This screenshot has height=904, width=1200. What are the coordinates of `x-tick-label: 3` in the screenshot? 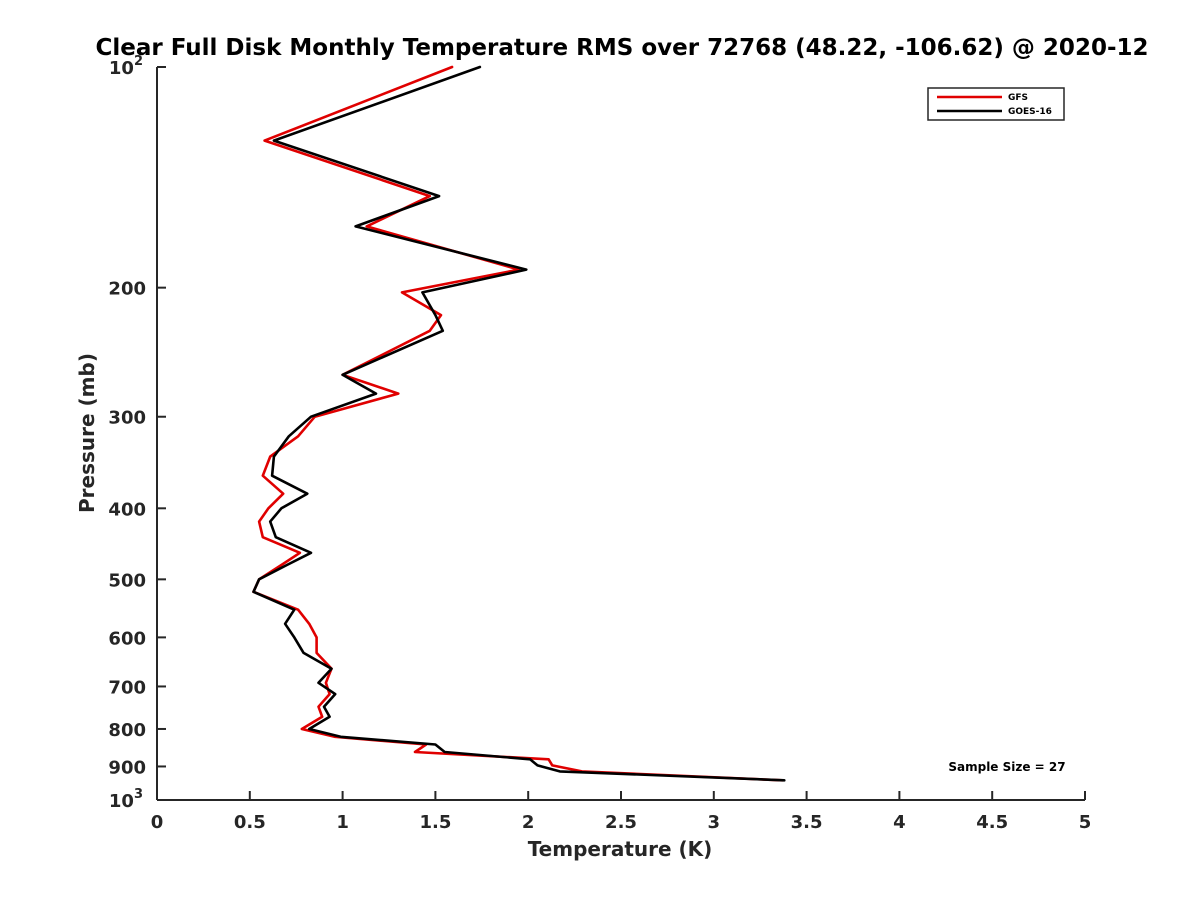 It's located at (714, 822).